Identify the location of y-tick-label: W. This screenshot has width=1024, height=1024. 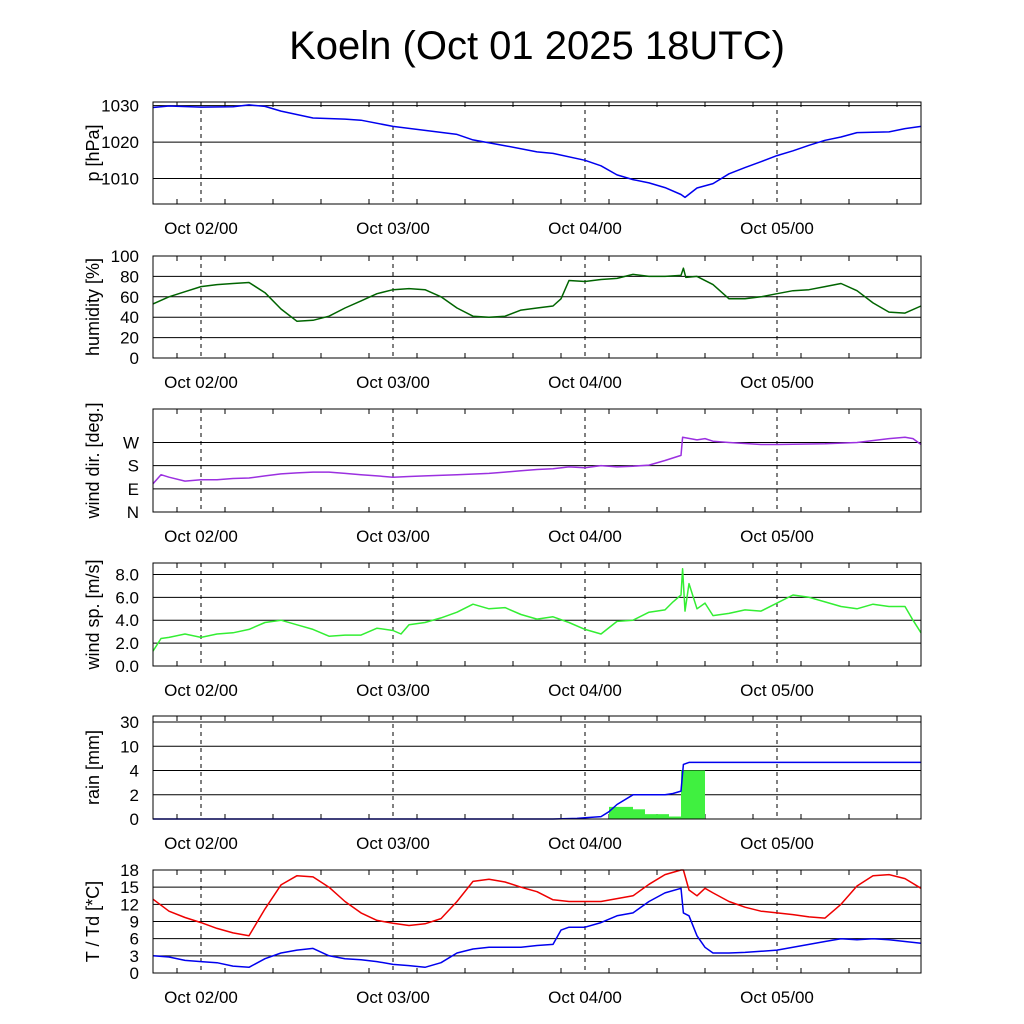
(131, 442).